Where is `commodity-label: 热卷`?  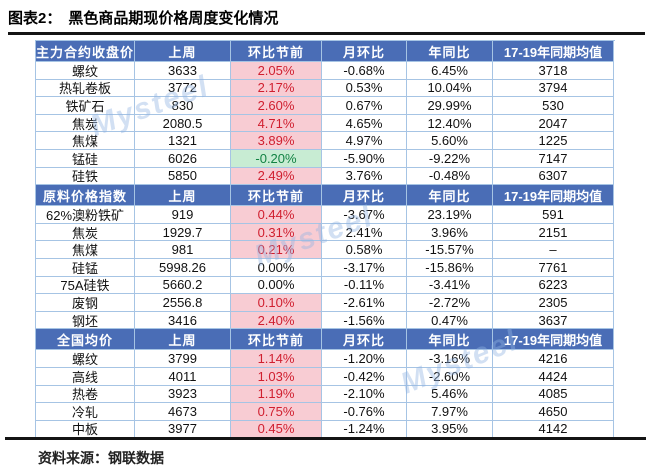
commodity-label: 热卷 is located at coordinates (85, 394).